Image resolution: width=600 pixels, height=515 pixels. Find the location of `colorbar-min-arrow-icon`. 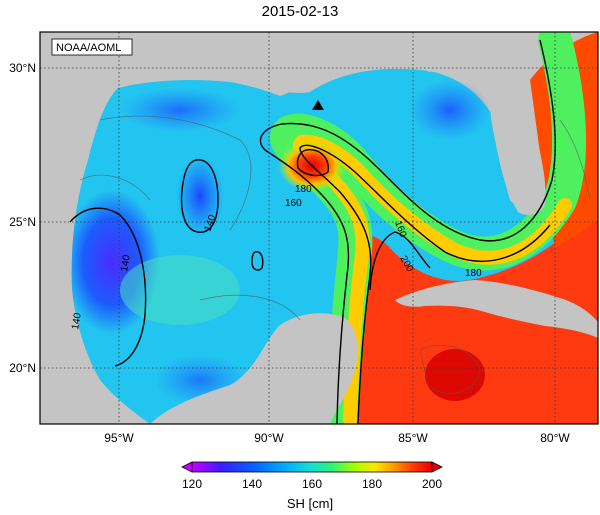

colorbar-min-arrow-icon is located at coordinates (187, 467).